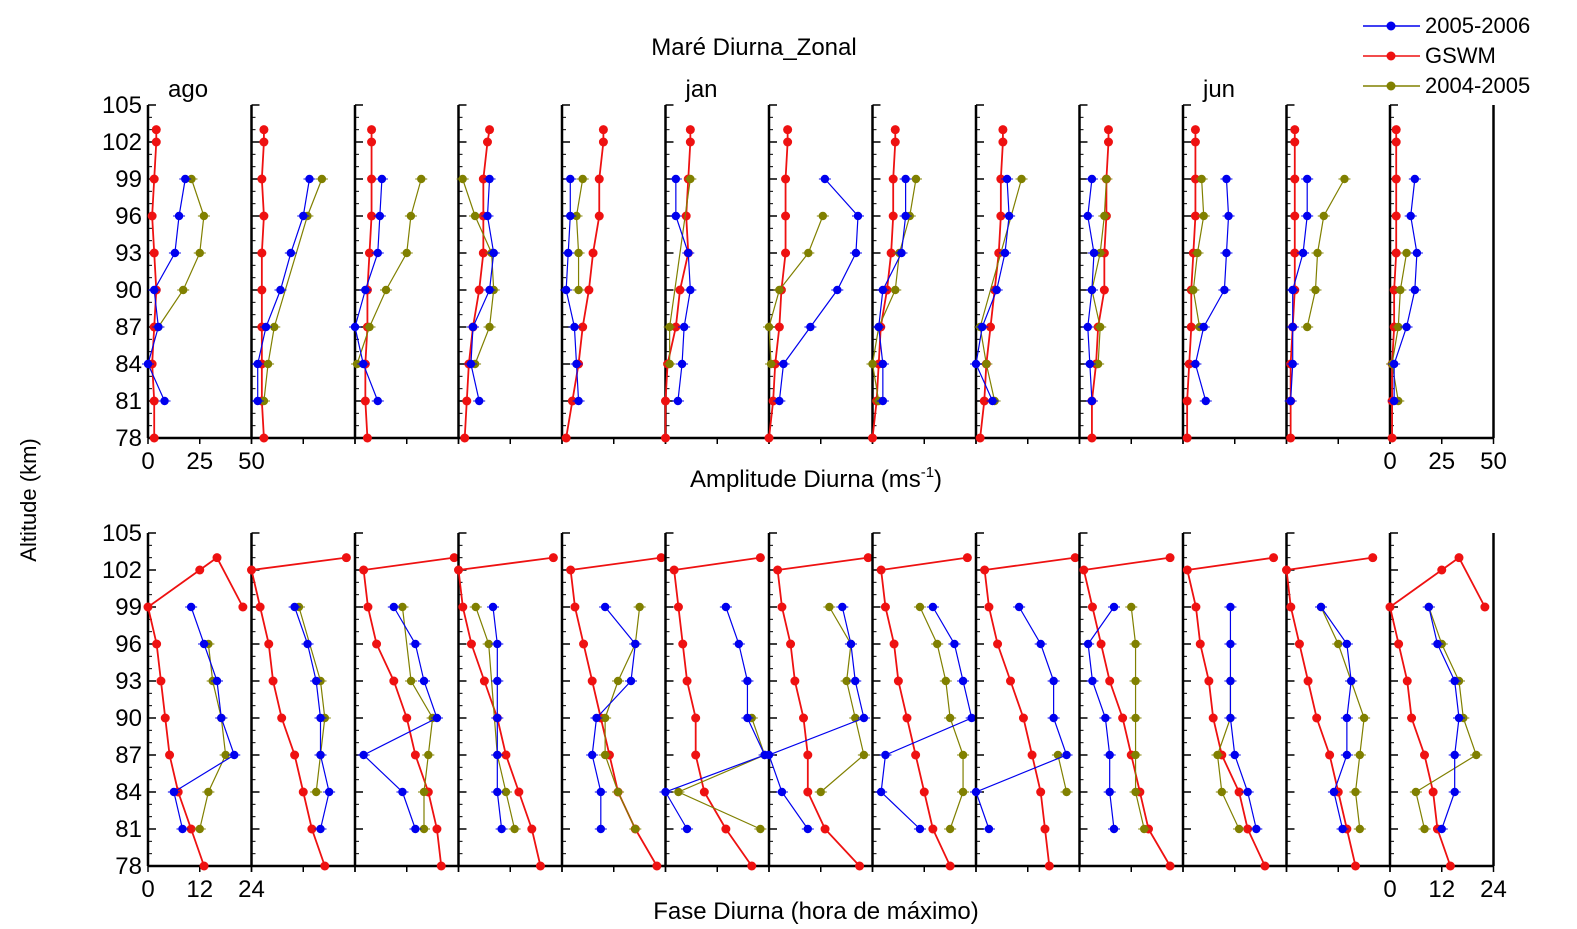 This screenshot has height=929, width=1577. I want to click on month-label: jan, so click(701, 89).